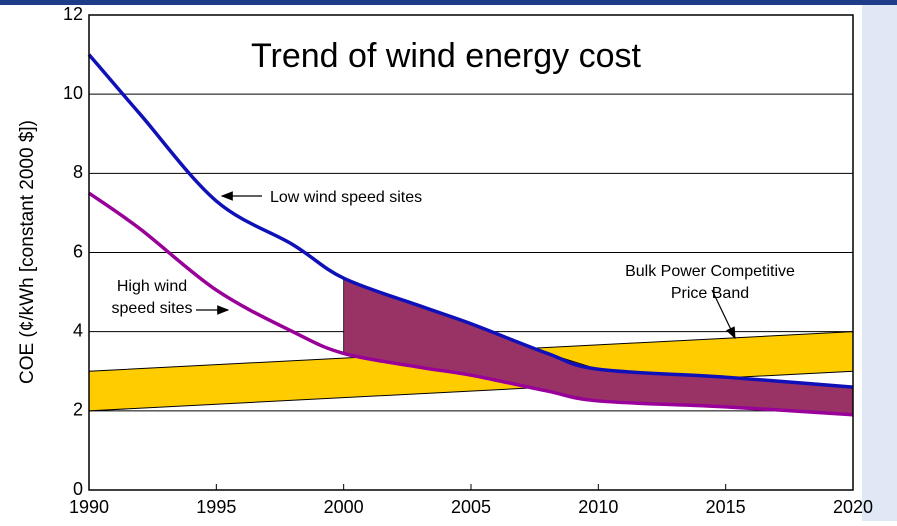 The width and height of the screenshot is (897, 526). What do you see at coordinates (78, 251) in the screenshot?
I see `y-tick-label: 6` at bounding box center [78, 251].